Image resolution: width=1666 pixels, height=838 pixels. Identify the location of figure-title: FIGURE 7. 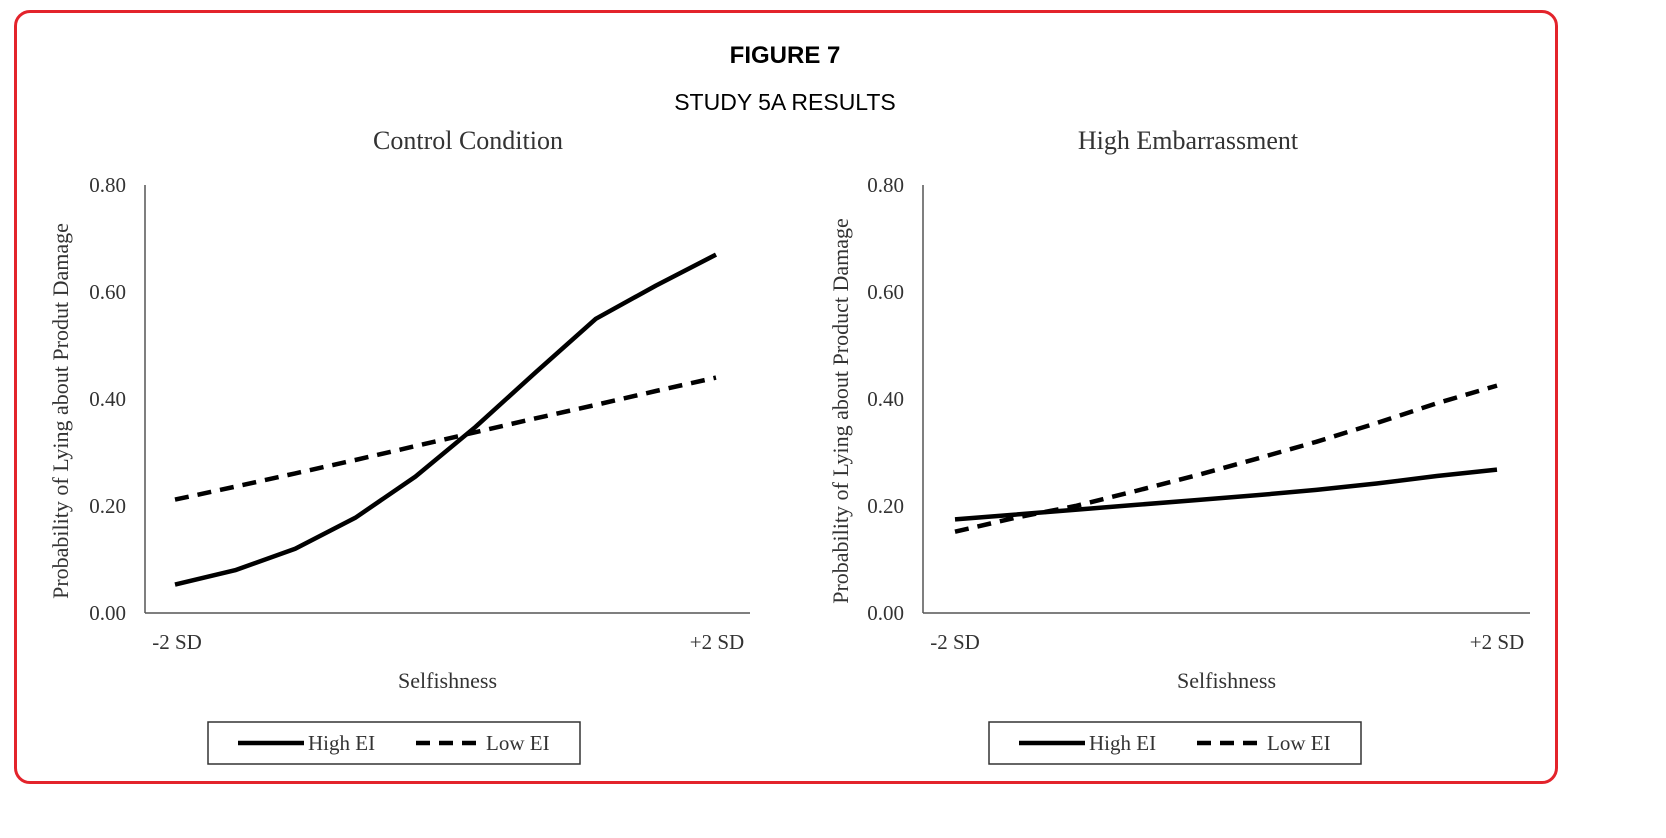
(785, 55).